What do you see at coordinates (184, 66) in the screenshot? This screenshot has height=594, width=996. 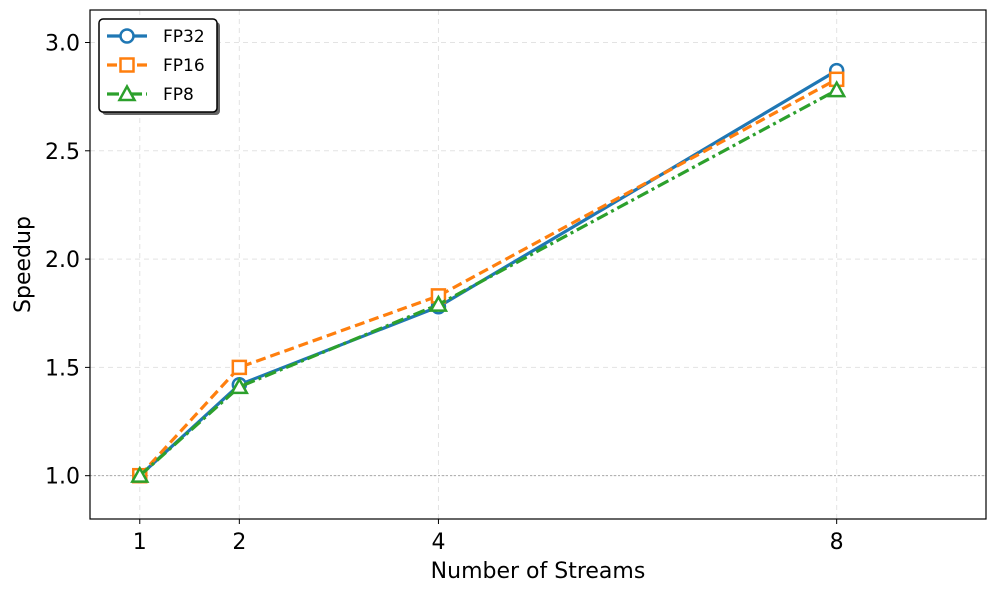 I see `legend-label-fp16: FP16` at bounding box center [184, 66].